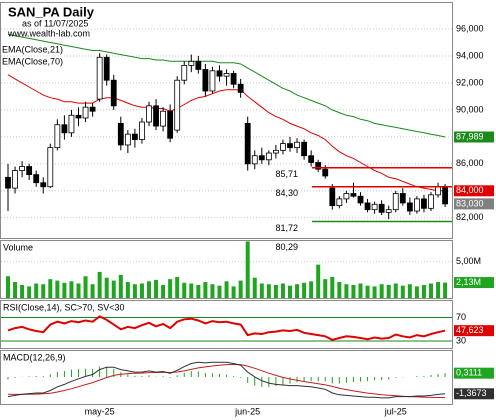 The image size is (496, 420). I want to click on macd-panel, so click(226, 377).